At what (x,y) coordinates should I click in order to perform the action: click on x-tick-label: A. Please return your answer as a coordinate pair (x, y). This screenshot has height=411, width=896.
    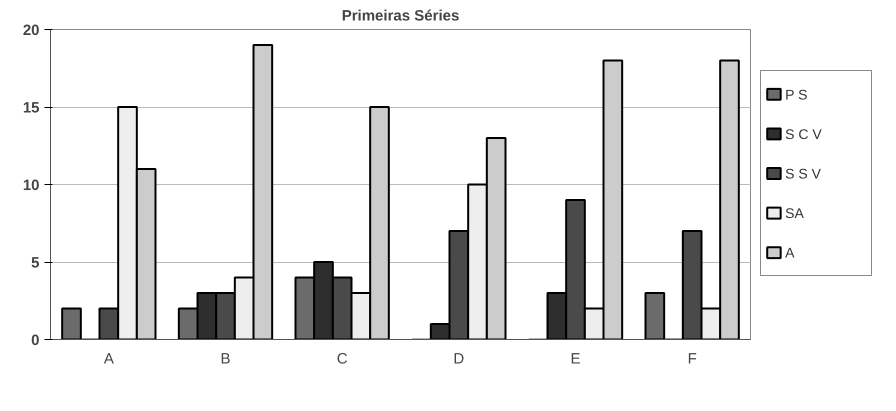
    Looking at the image, I should click on (109, 359).